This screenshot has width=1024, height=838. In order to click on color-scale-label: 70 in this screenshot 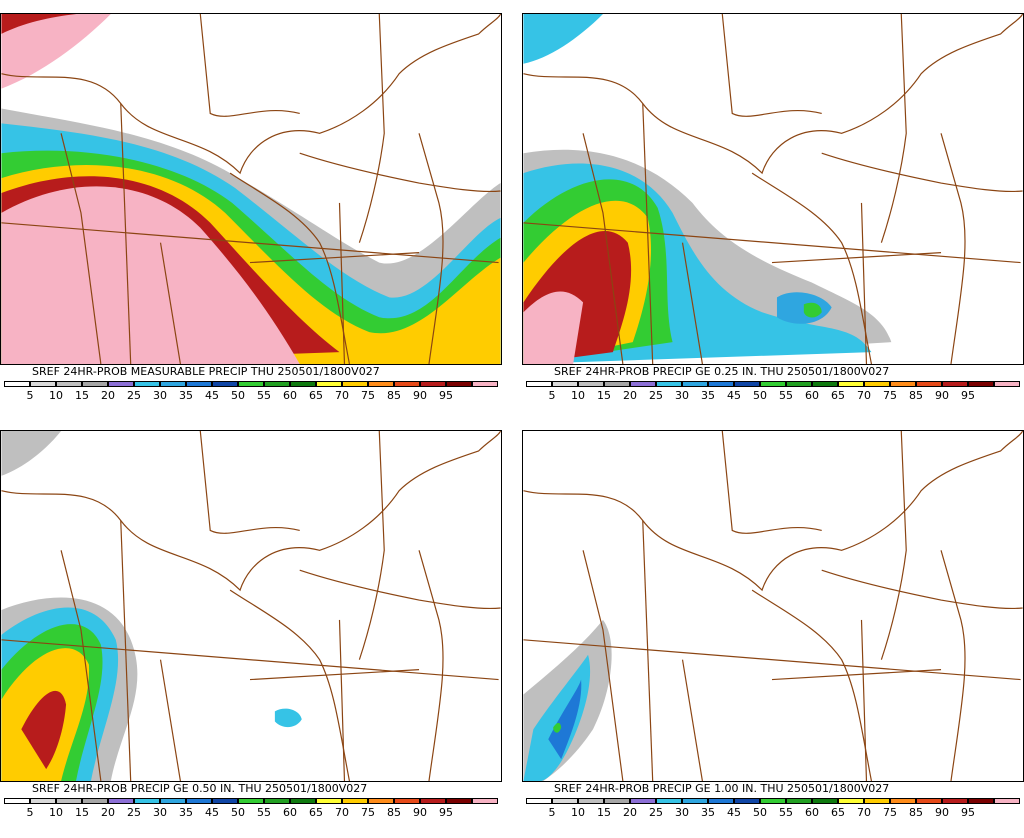, I will do `click(342, 395)`.